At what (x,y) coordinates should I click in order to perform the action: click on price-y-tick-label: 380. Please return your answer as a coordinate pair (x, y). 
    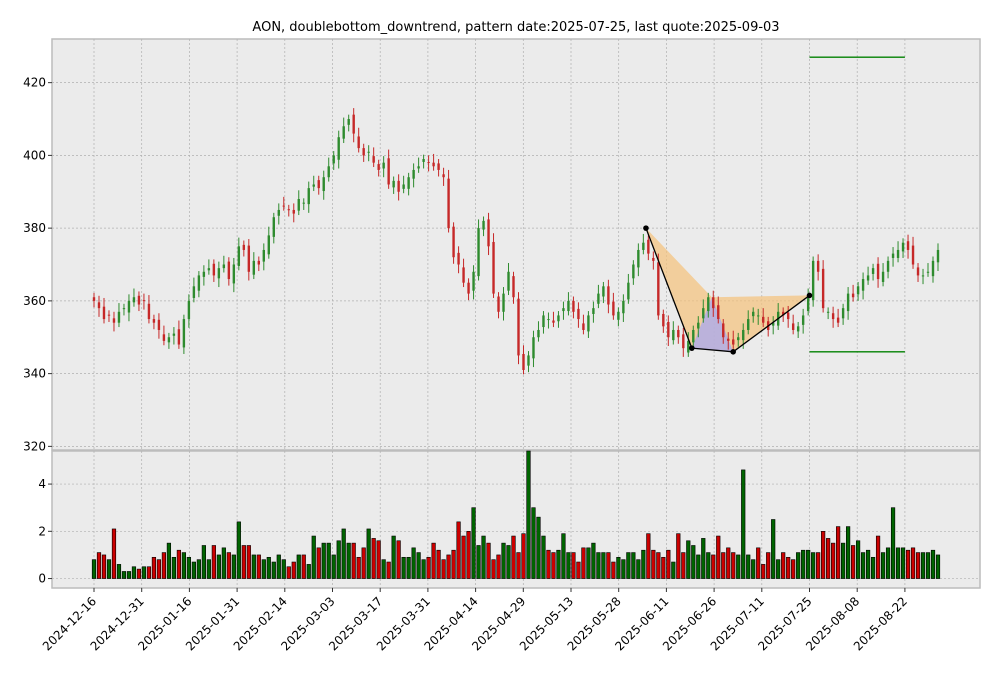
    Looking at the image, I should click on (34, 228).